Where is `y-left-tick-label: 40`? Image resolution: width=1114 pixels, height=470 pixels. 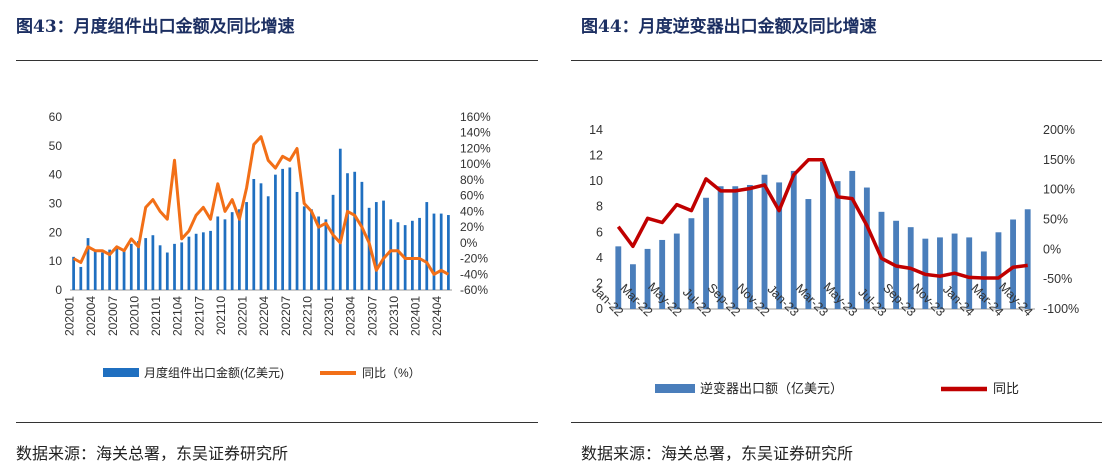 y-left-tick-label: 40 is located at coordinates (56, 175).